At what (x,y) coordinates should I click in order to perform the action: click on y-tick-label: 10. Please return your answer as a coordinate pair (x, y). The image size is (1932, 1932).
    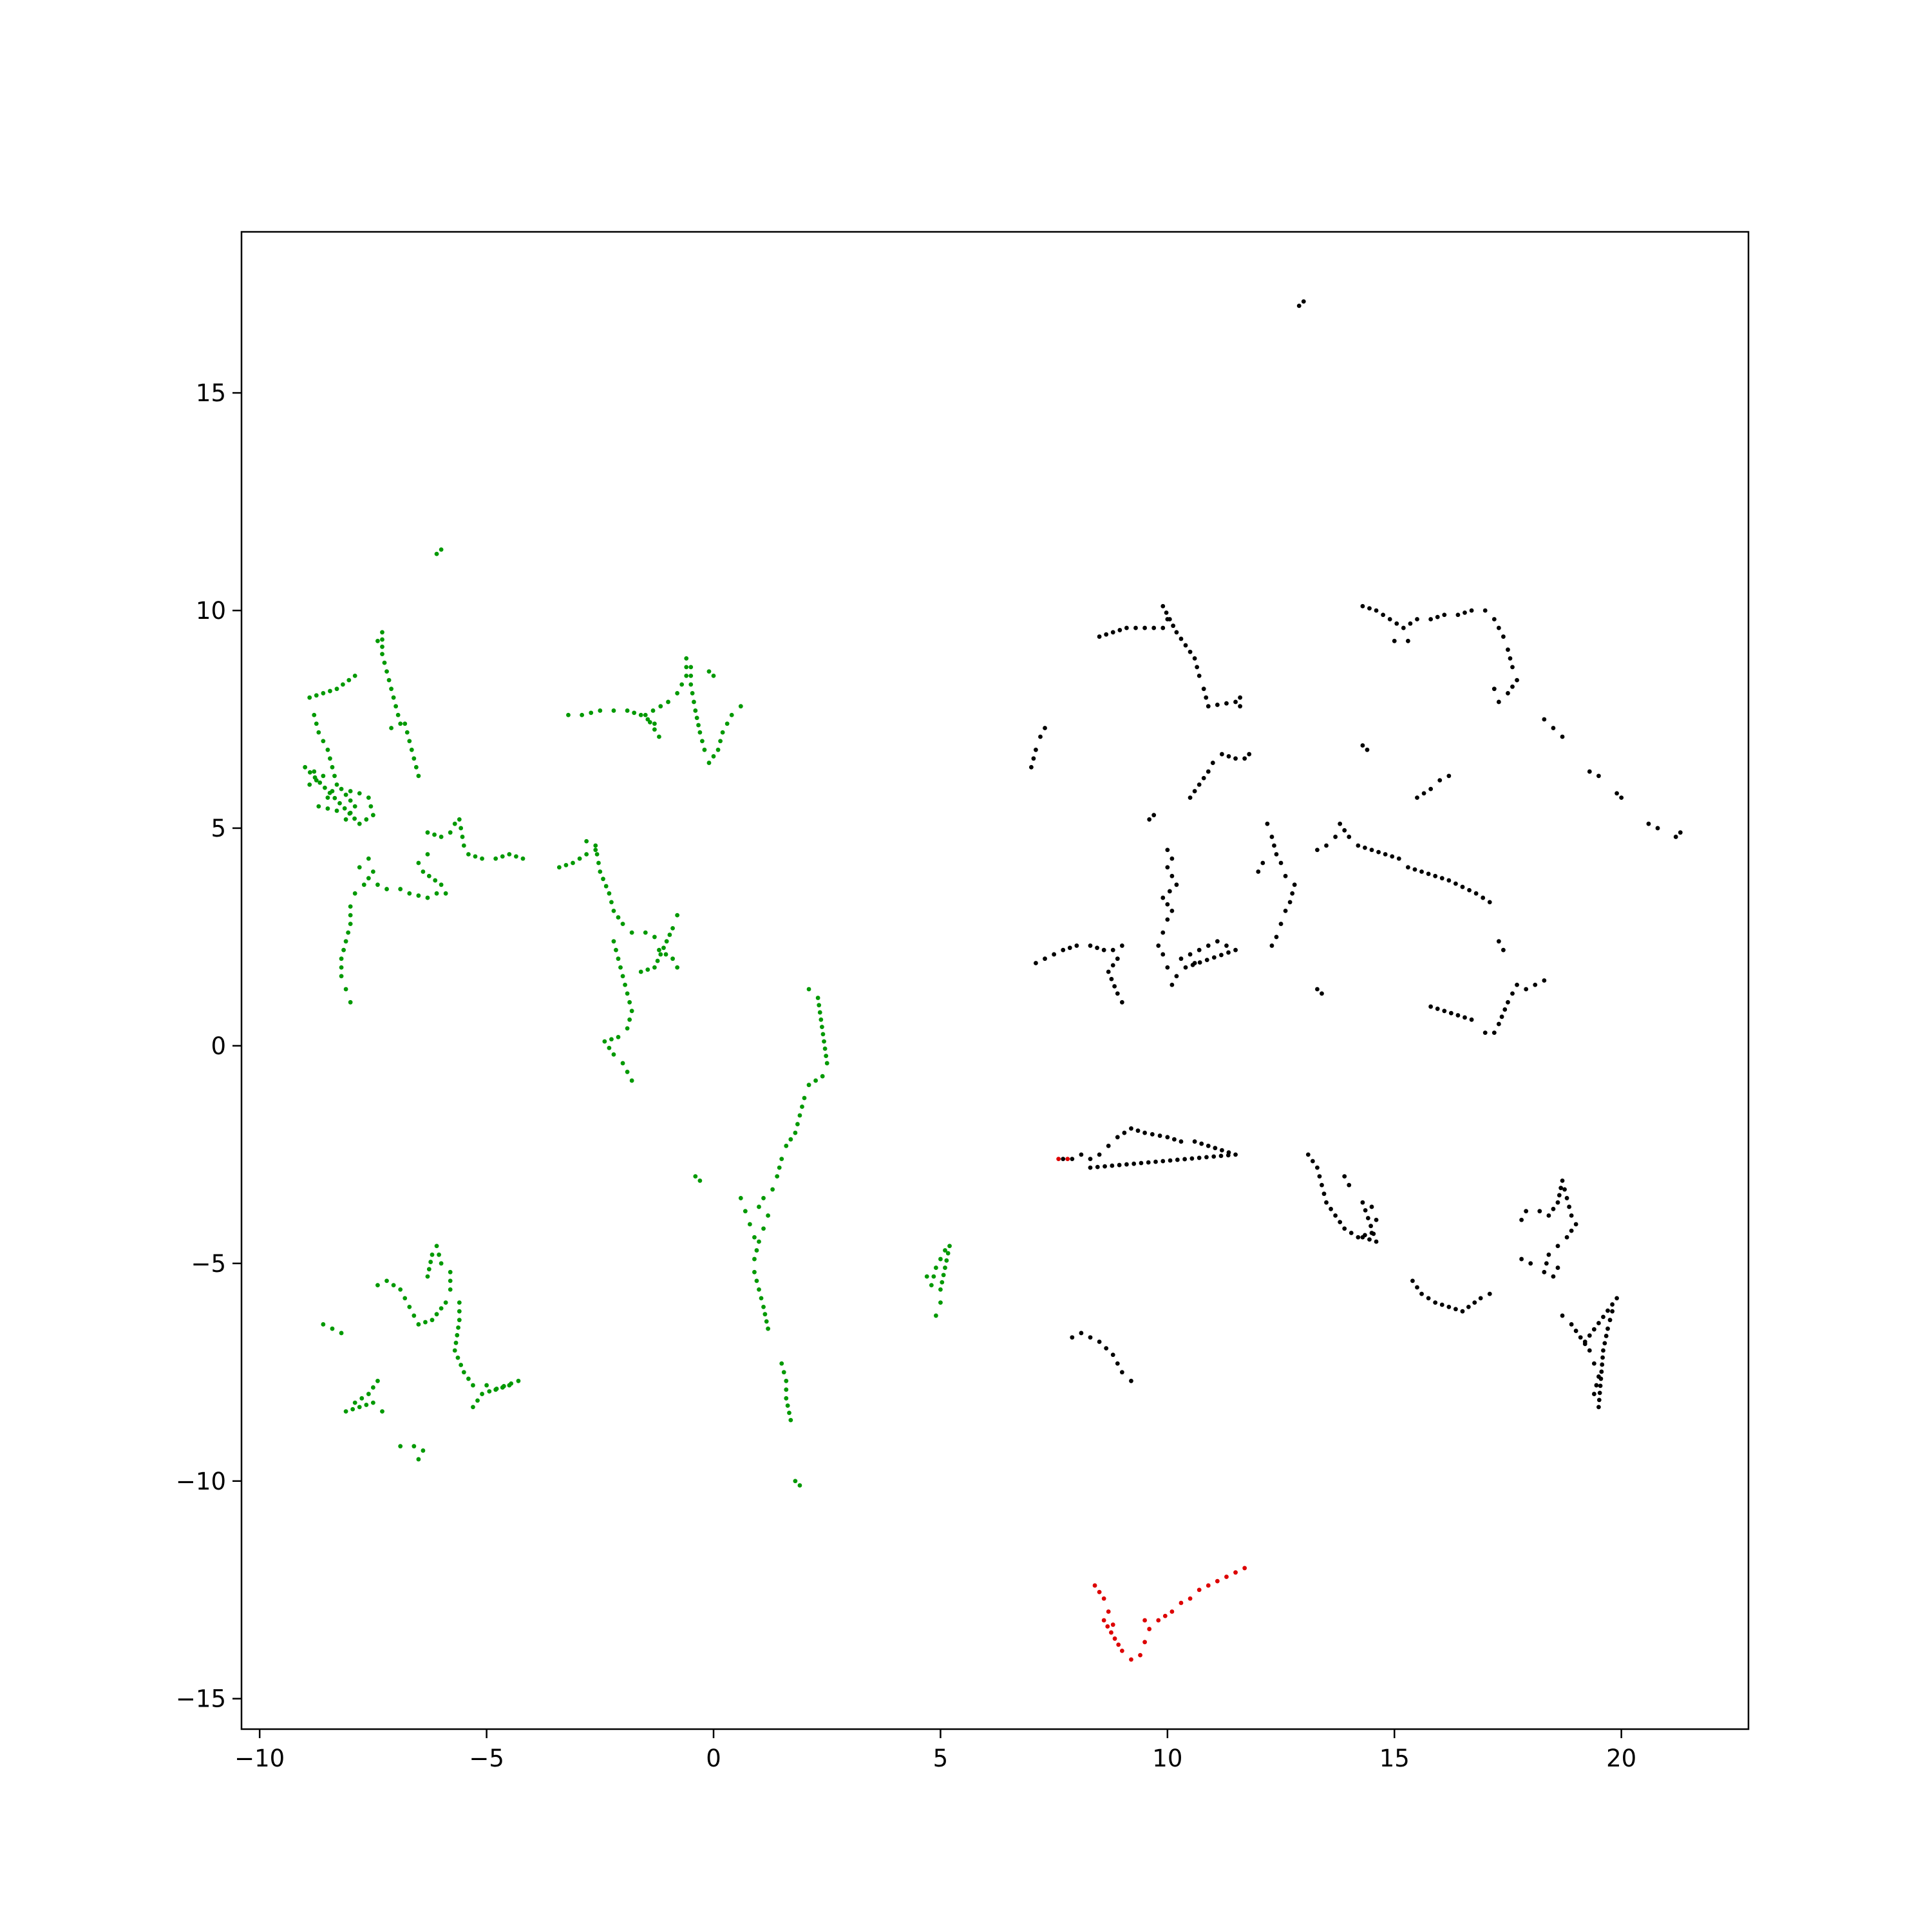
    Looking at the image, I should click on (211, 611).